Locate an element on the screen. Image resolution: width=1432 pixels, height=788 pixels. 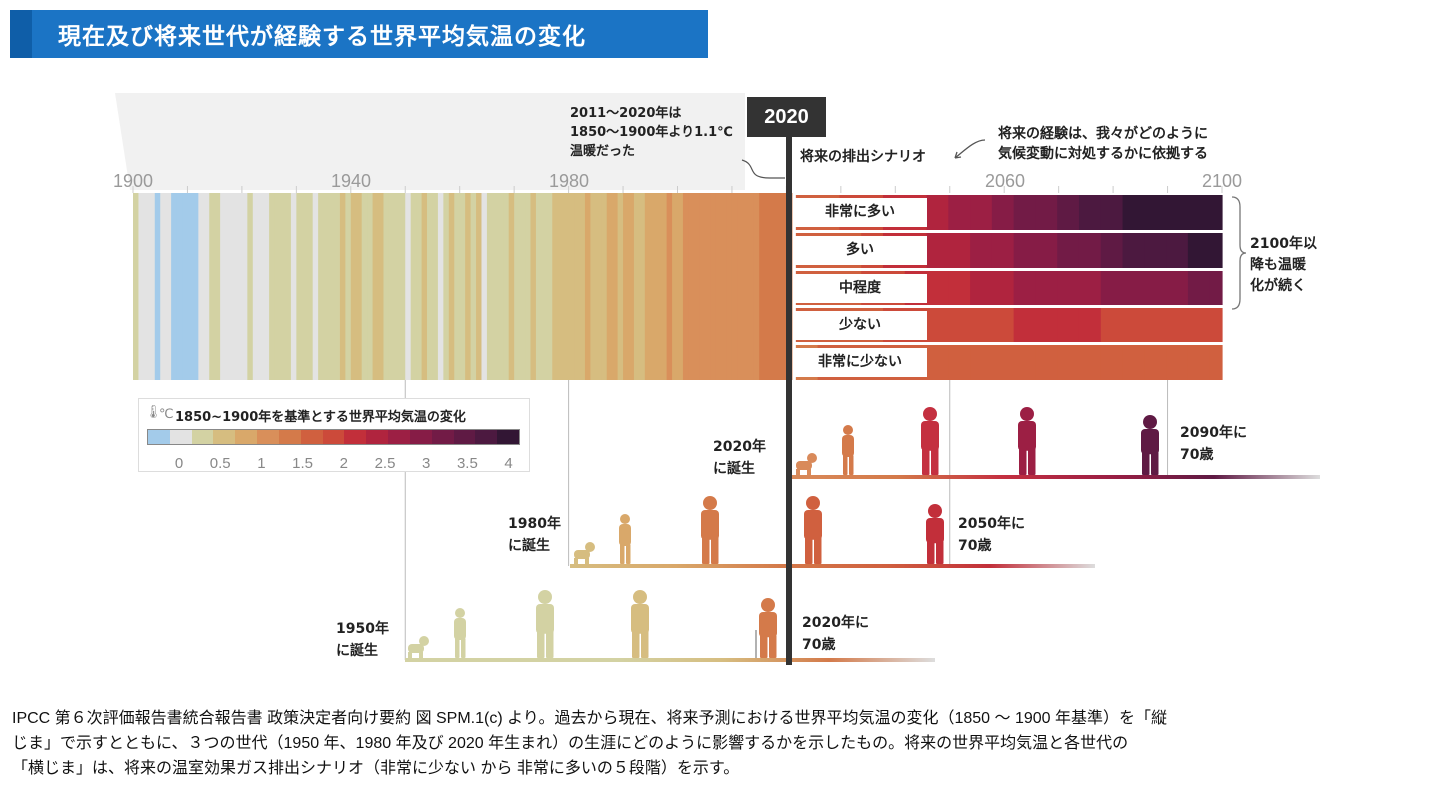
label-line: 2050年に is located at coordinates (991, 524).